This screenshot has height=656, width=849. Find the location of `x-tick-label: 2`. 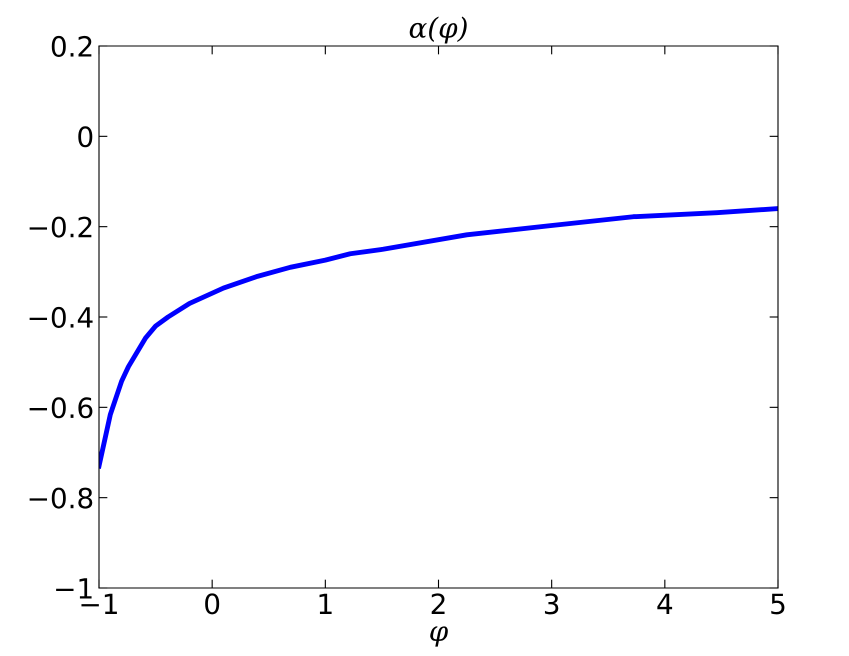

x-tick-label: 2 is located at coordinates (438, 603).